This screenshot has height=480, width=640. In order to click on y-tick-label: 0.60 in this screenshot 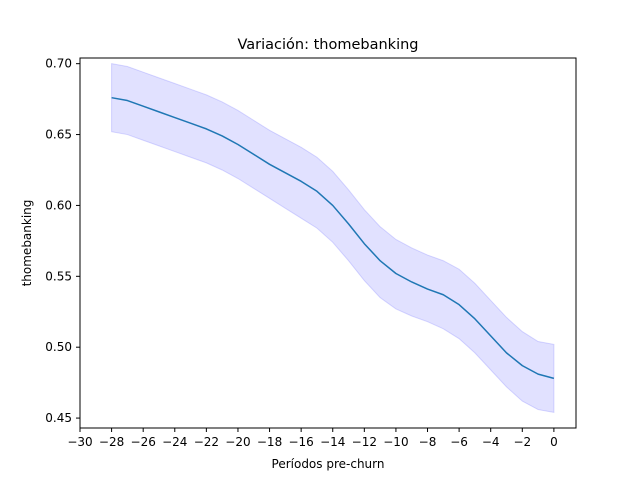, I will do `click(58, 205)`.